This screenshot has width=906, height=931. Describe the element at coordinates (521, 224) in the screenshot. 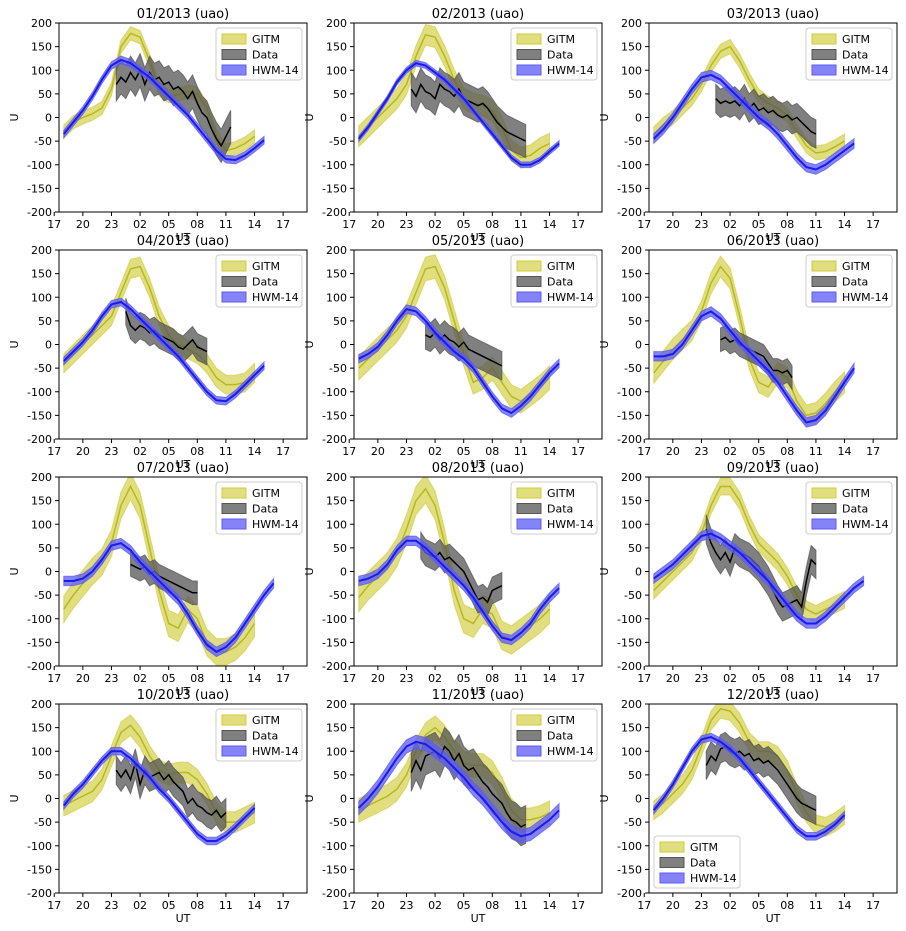

I see `x-tick-label: 11` at that location.